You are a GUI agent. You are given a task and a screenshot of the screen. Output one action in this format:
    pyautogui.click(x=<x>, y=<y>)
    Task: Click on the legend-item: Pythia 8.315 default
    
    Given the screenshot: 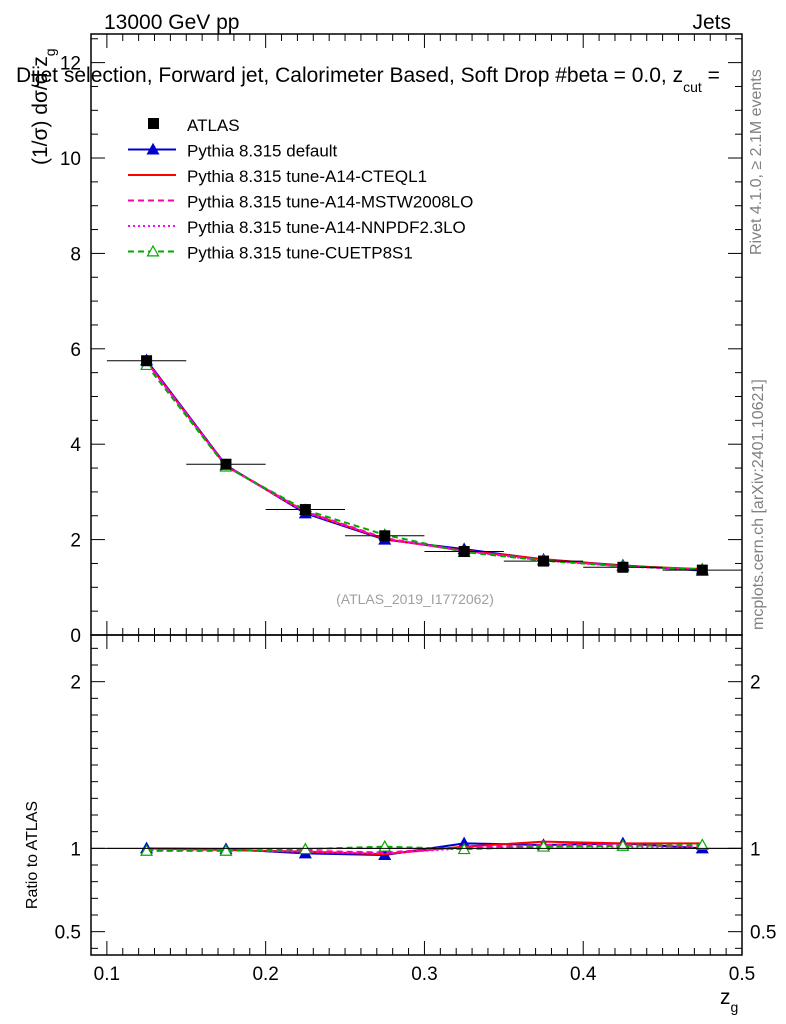 What is the action you would take?
    pyautogui.click(x=233, y=151)
    